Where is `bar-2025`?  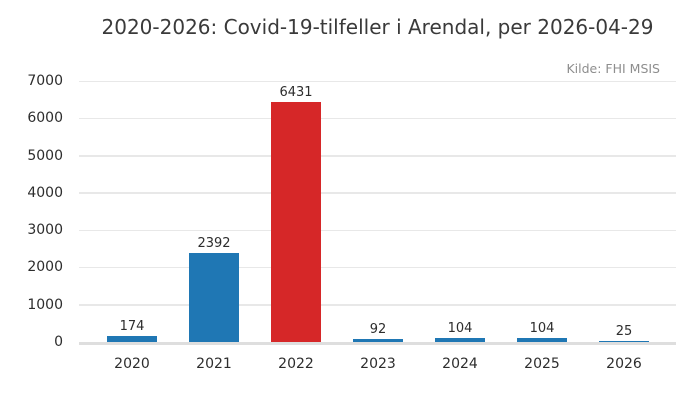 bar-2025 is located at coordinates (542, 340).